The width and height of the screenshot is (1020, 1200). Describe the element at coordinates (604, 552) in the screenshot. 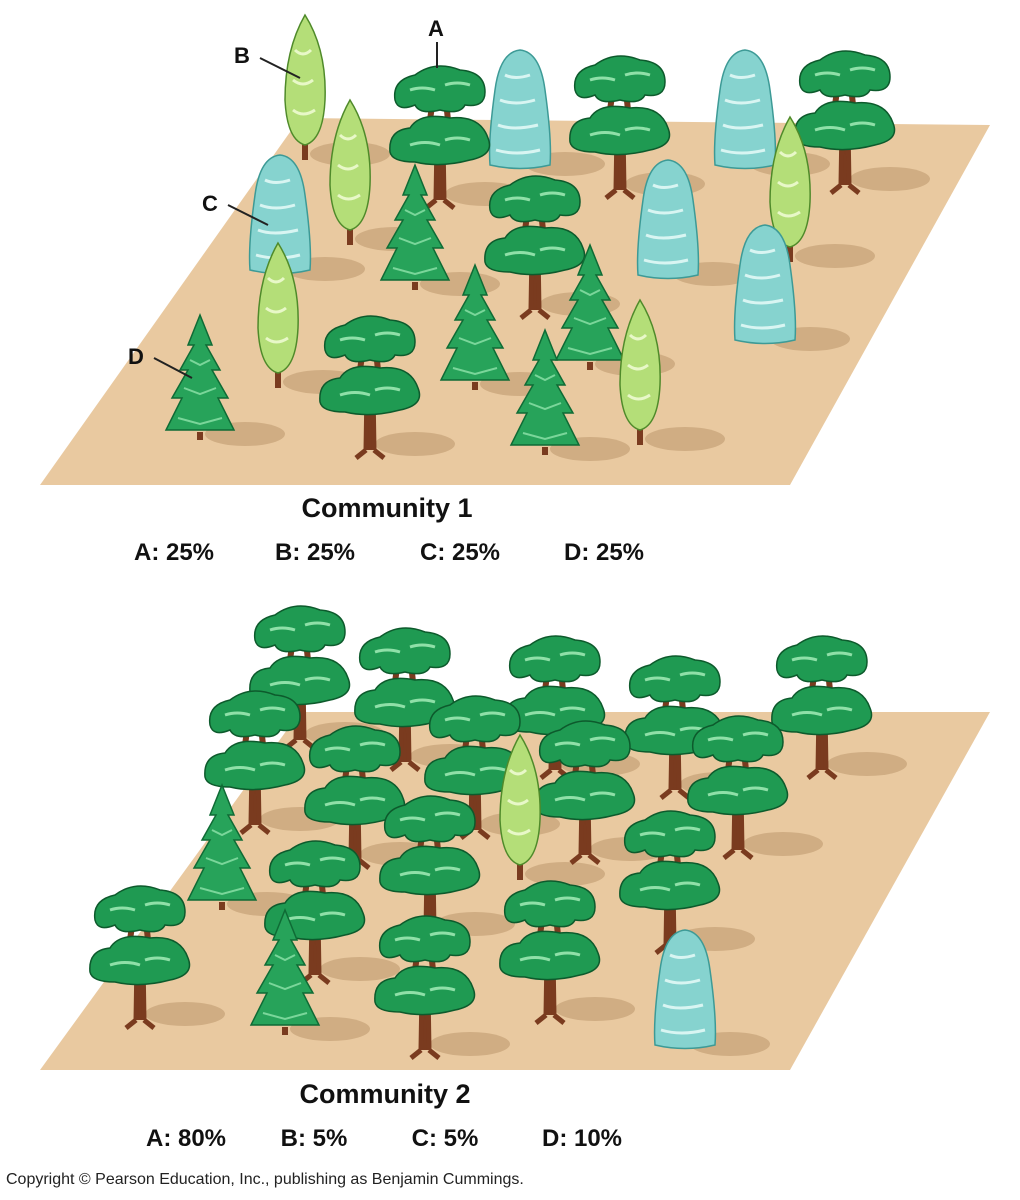

I see `community-1-stat-d: D: 25%` at that location.